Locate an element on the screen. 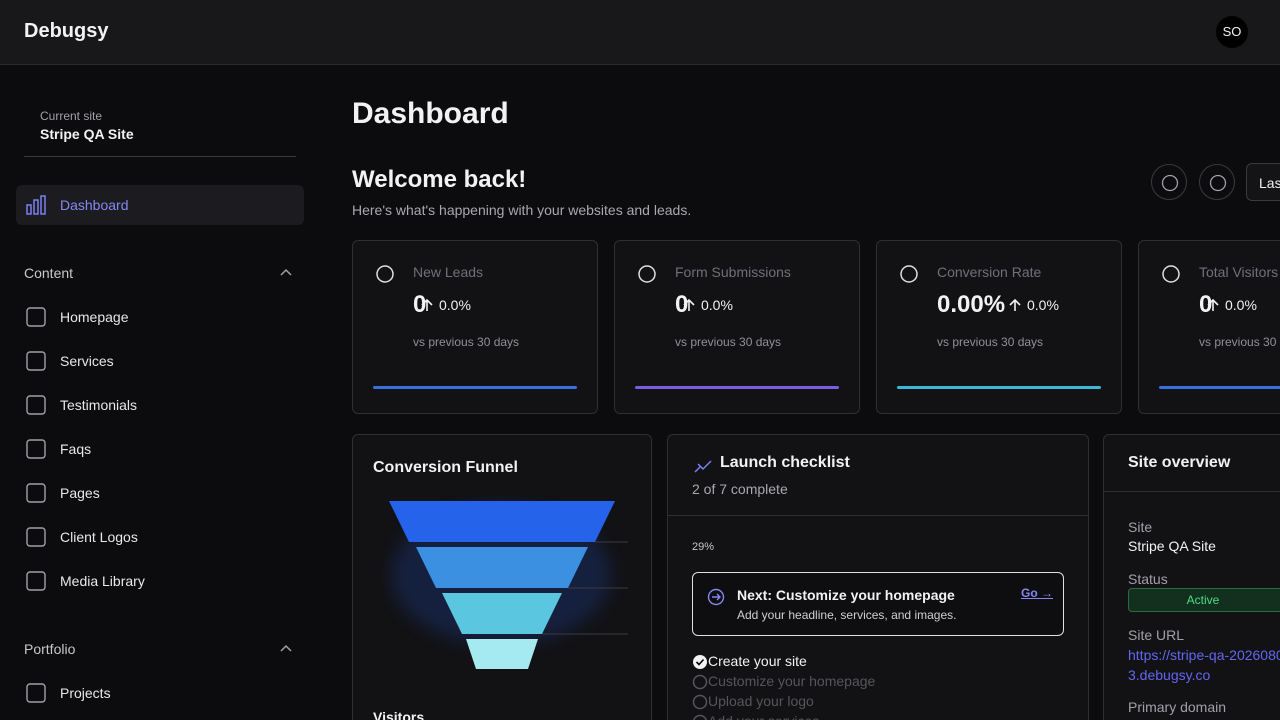  nav-item: Client Logos is located at coordinates (99, 537).